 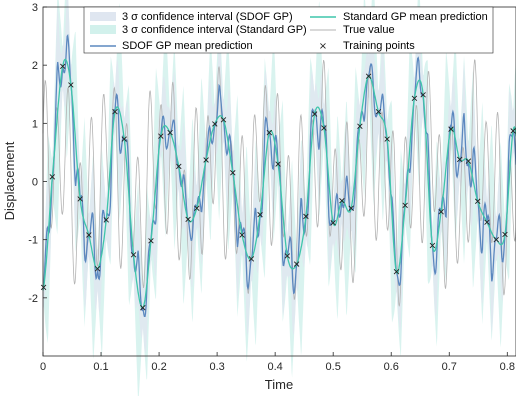 What do you see at coordinates (37, 153) in the screenshot?
I see `y-axis: -2 -1 0 1 2 3` at bounding box center [37, 153].